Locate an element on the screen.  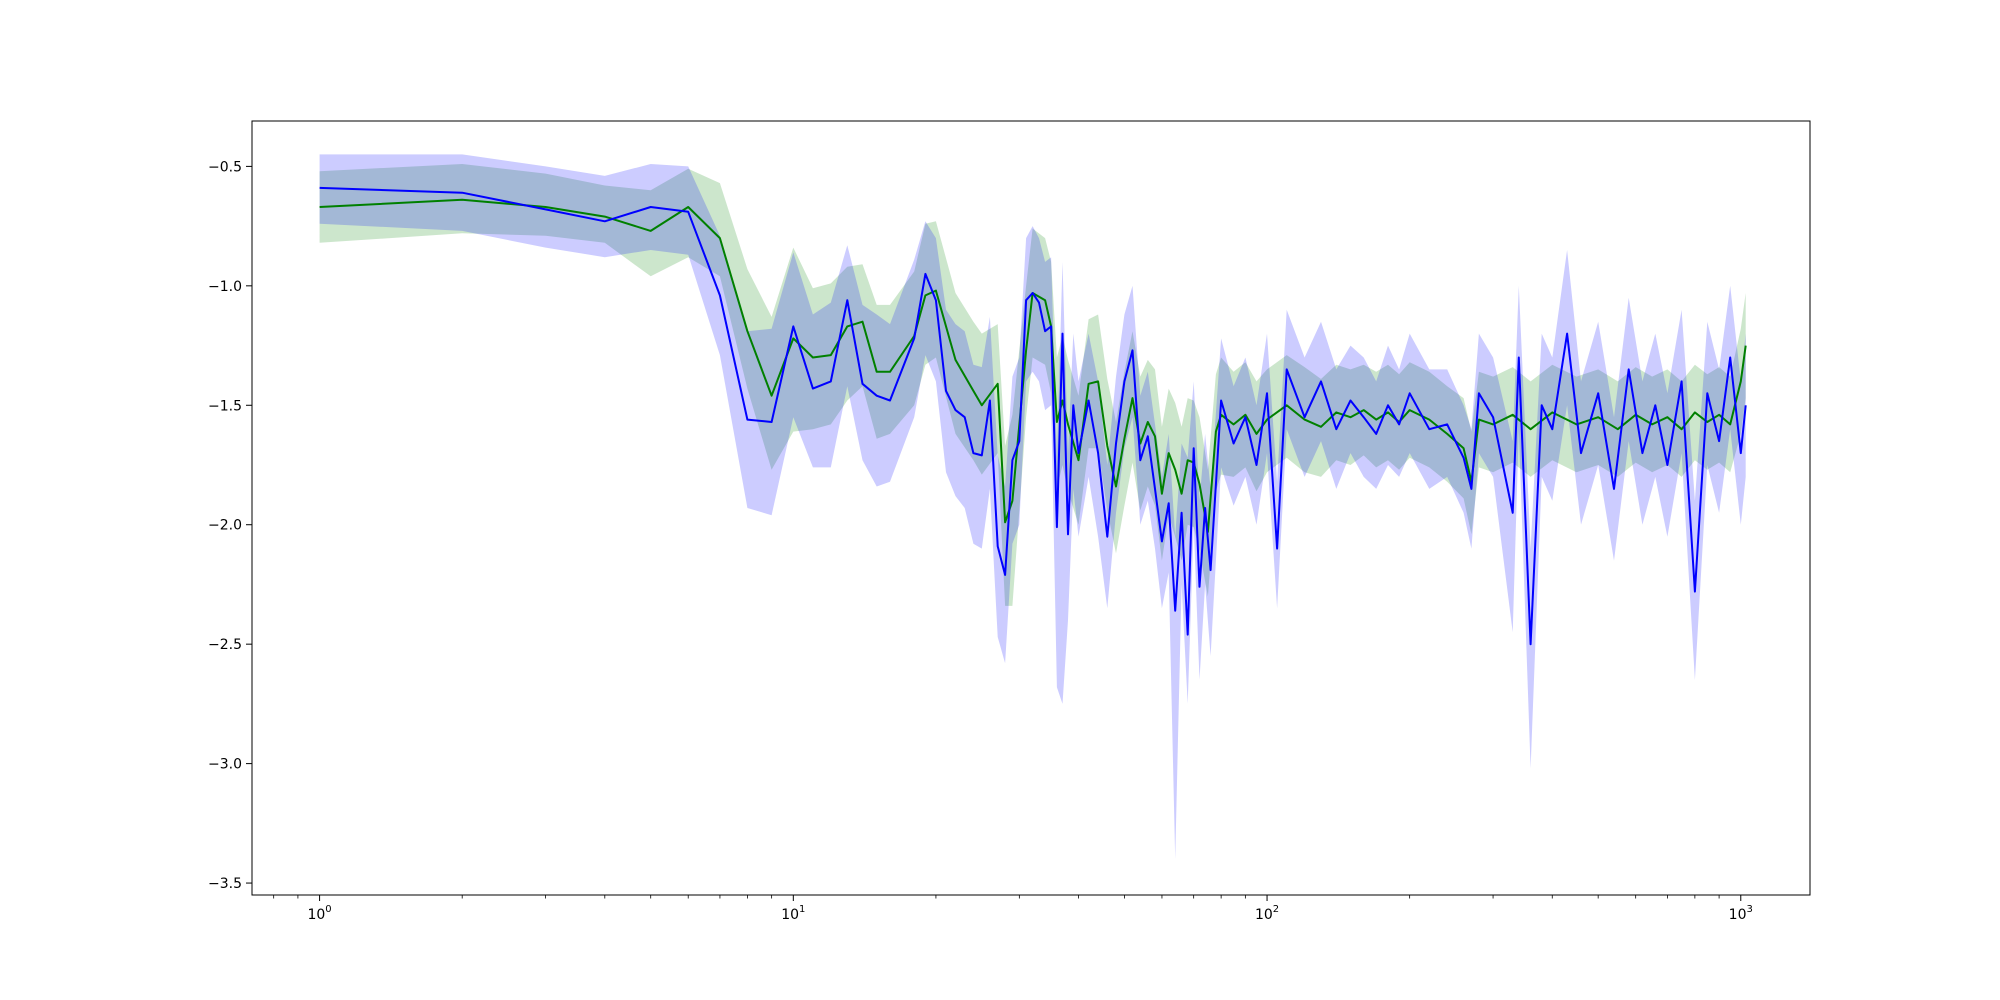
x-tick-exponent: 2 is located at coordinates (1276, 909).